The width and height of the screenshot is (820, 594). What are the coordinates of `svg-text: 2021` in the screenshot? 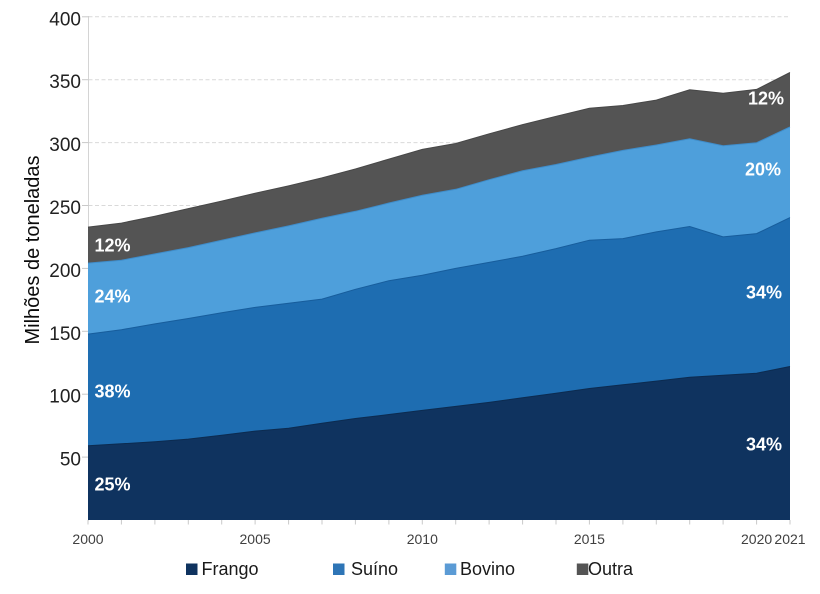 It's located at (789, 539).